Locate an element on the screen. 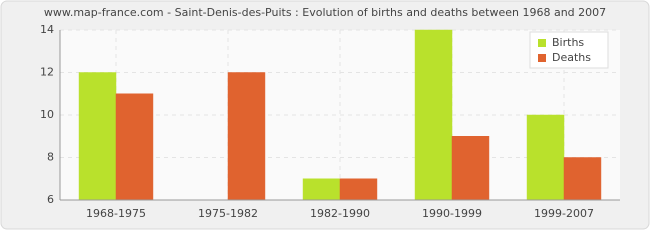 The width and height of the screenshot is (650, 240). x-tick-label: 1982-1990 is located at coordinates (340, 213).